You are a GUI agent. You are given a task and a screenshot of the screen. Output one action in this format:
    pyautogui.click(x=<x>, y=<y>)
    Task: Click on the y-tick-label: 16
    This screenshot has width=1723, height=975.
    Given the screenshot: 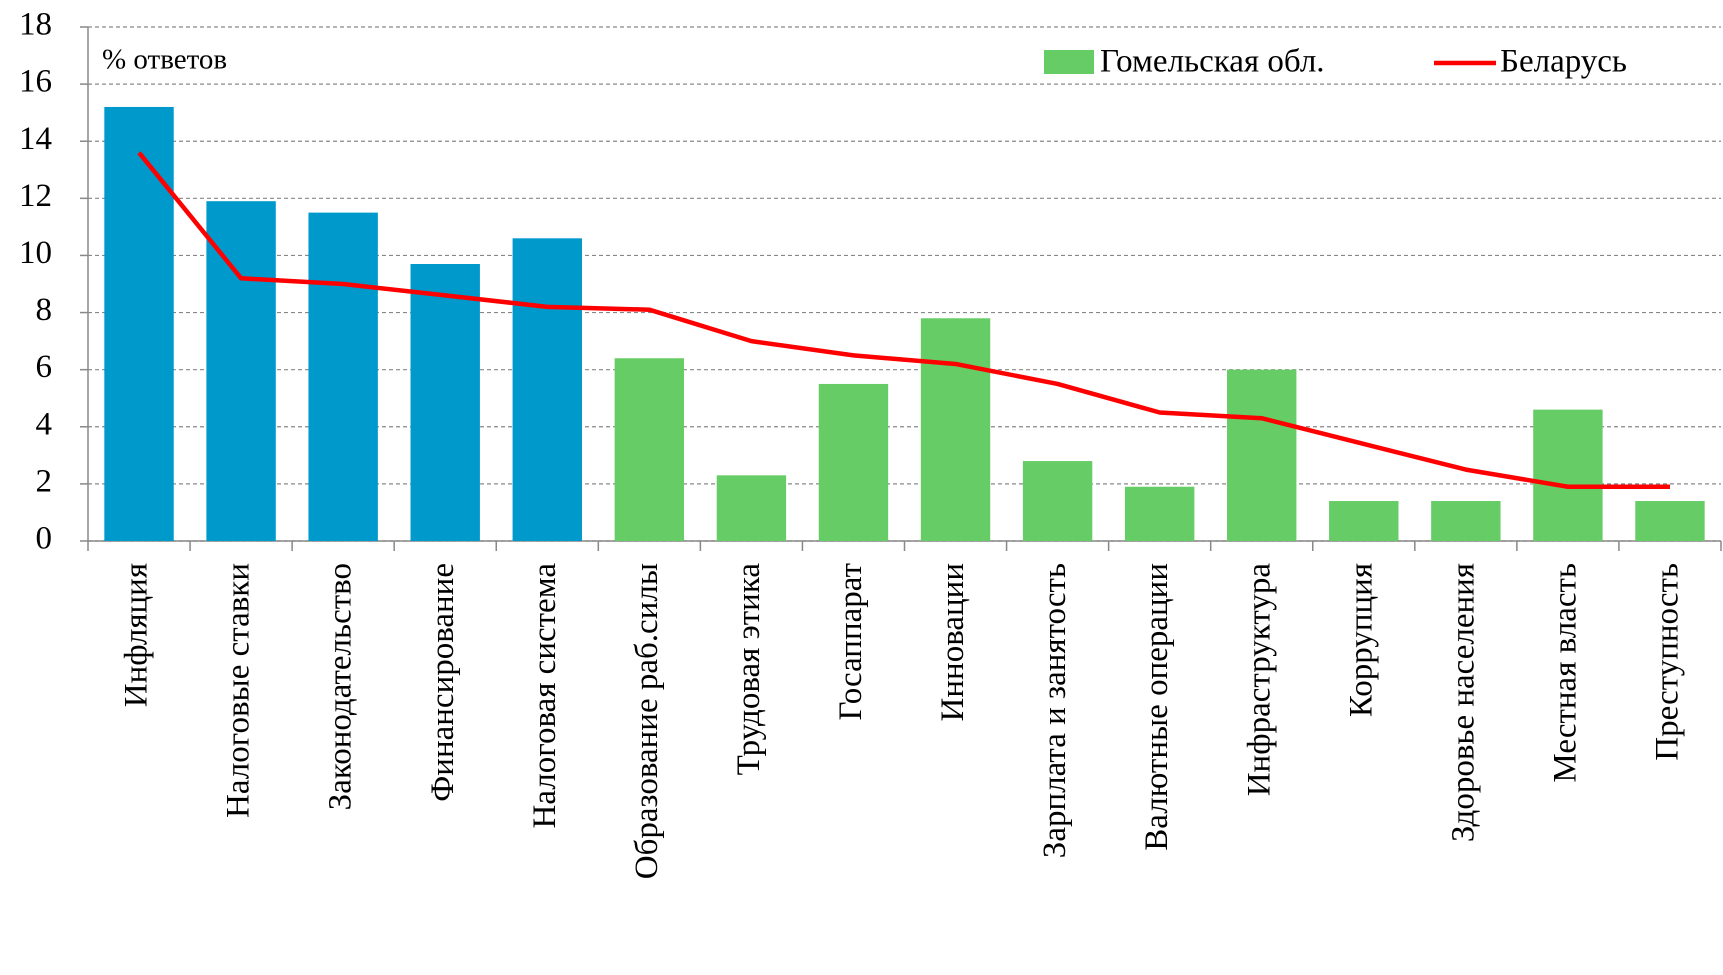 What is the action you would take?
    pyautogui.click(x=35, y=82)
    